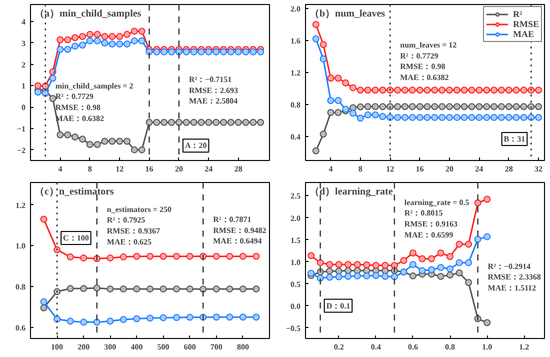 This screenshot has height=357, width=550. What do you see at coordinates (524, 347) in the screenshot?
I see `x-tick-label: 1.2` at bounding box center [524, 347].